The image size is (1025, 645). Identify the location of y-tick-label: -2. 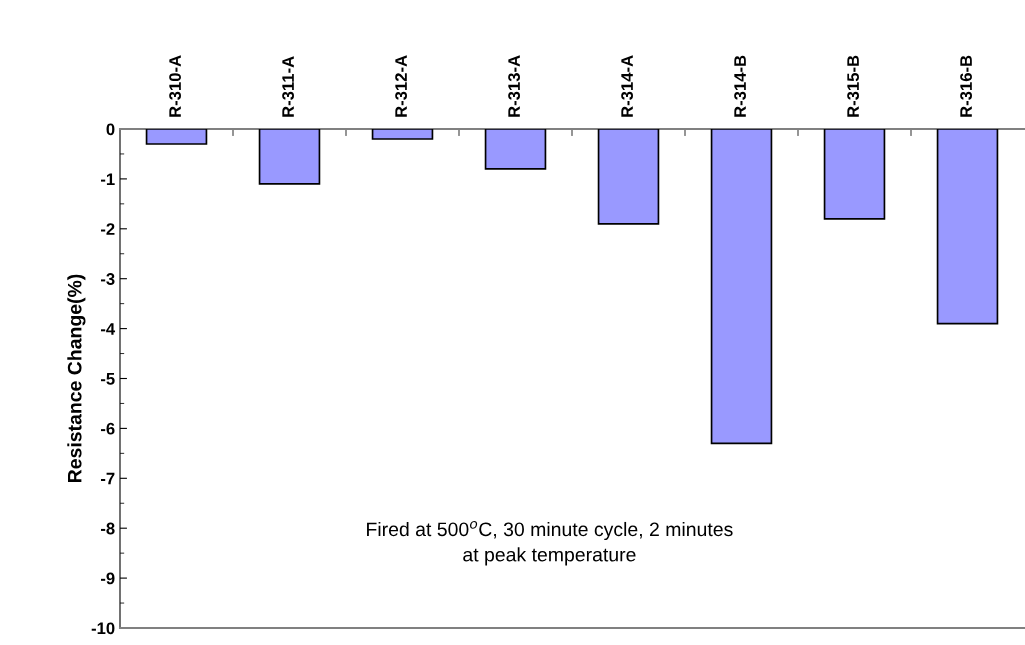
(107, 229).